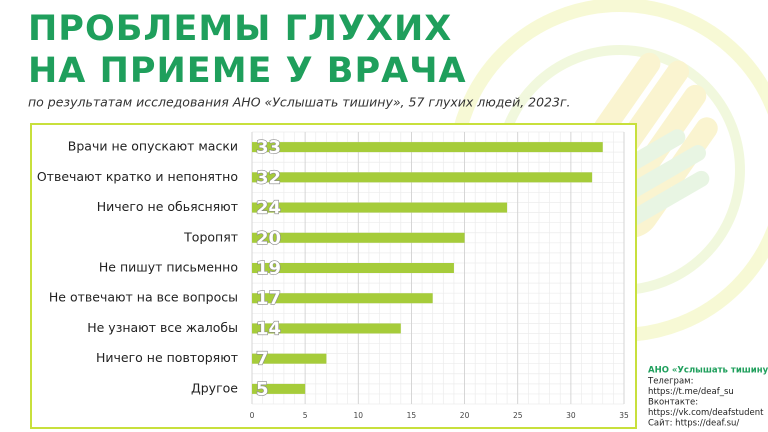 The height and width of the screenshot is (432, 768). Describe the element at coordinates (691, 392) in the screenshot. I see `contacts-line: https://t.me/deaf_su` at that location.